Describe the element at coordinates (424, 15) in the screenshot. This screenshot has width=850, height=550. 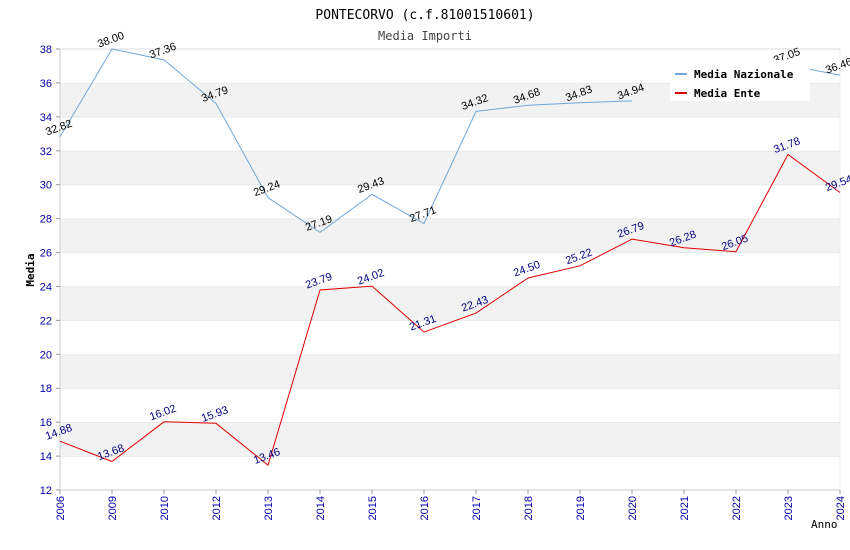
I see `chart-title: PONTECORVO (c.f.81001510601)` at that location.